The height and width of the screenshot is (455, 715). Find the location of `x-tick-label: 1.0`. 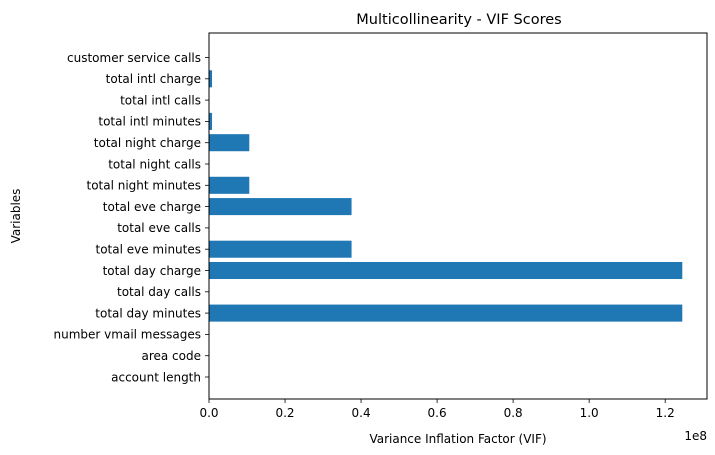

x-tick-label: 1.0 is located at coordinates (589, 413).